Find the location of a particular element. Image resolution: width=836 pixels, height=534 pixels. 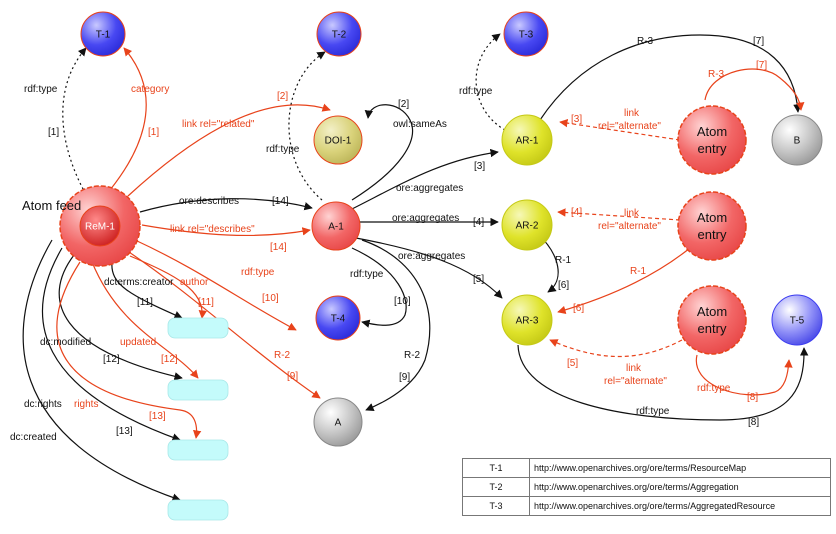

node-rem1-label: ReM-1 is located at coordinates (100, 227).